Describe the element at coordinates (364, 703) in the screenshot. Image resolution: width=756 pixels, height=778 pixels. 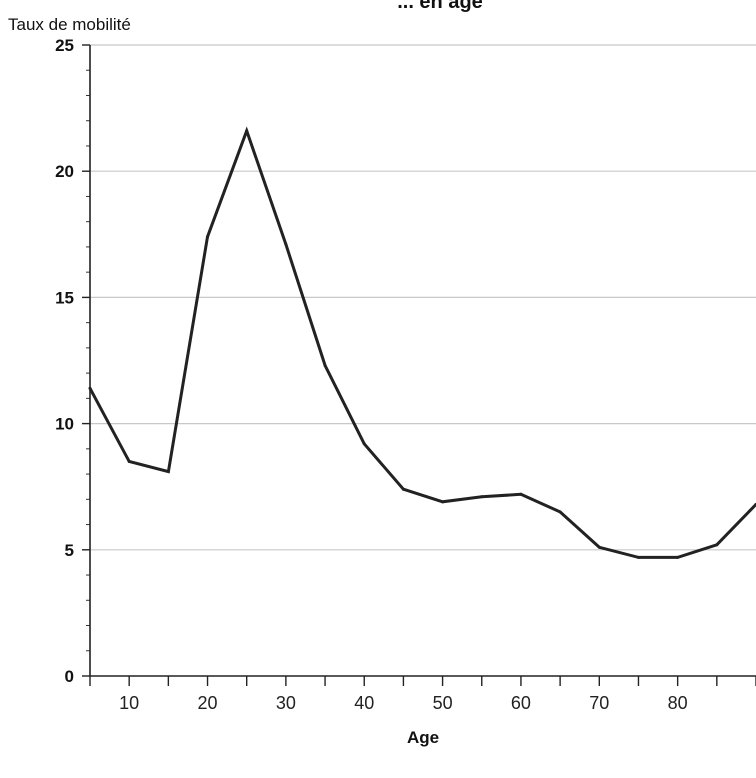
I see `x-tick-label: 40` at that location.